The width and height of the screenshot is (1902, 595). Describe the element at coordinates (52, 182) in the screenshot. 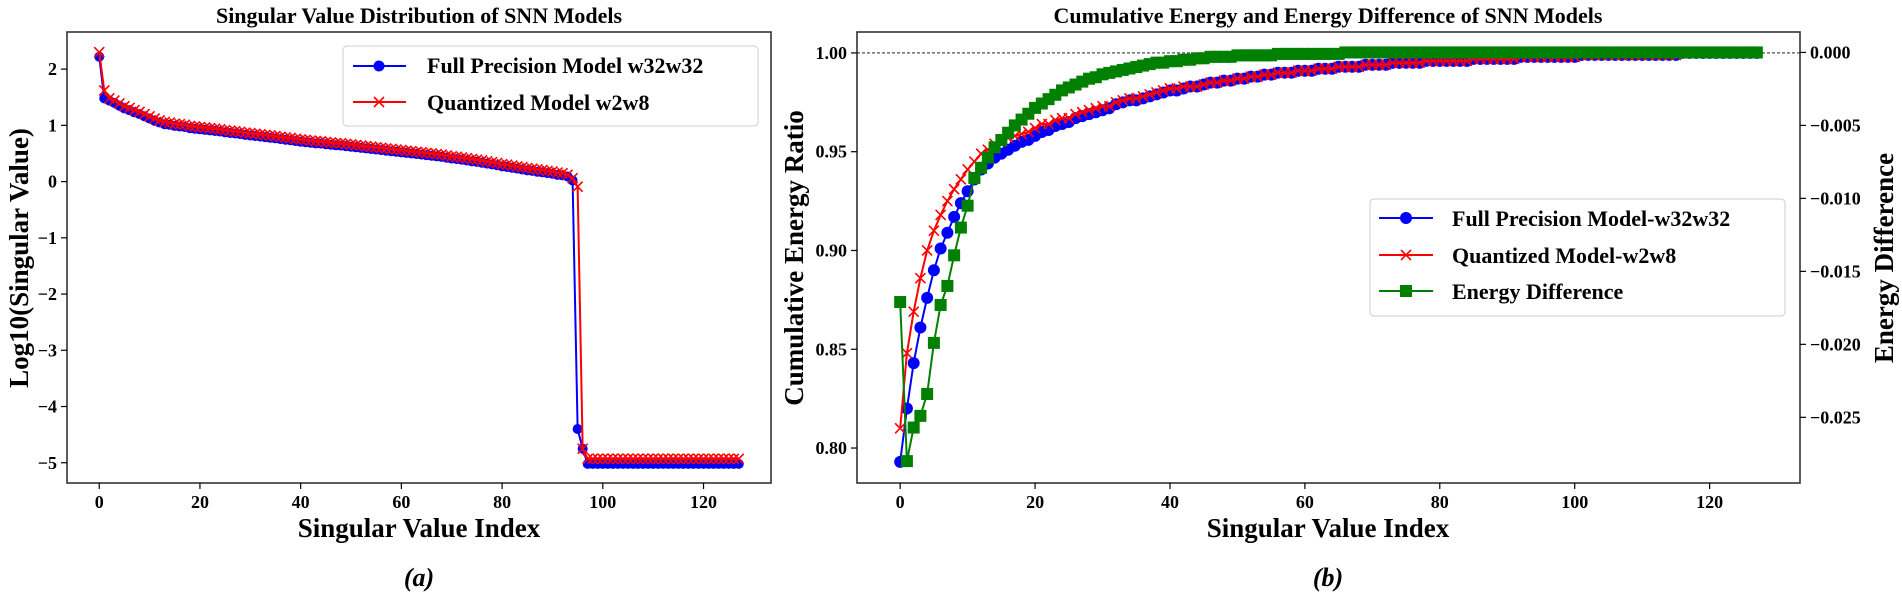

I see `y-tick-label: 0` at that location.